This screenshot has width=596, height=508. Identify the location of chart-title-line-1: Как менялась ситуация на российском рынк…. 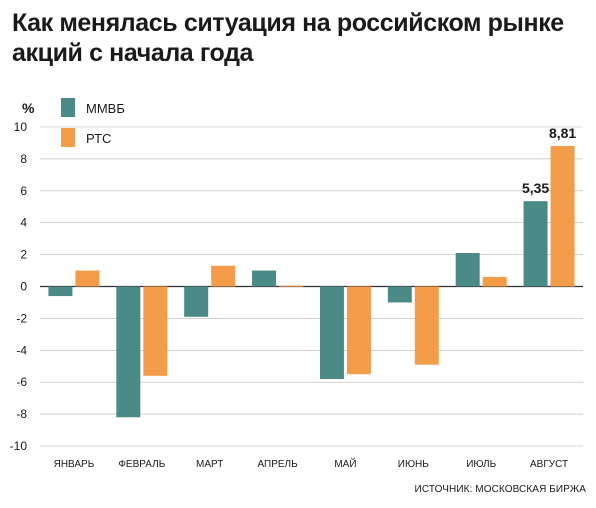
(288, 23).